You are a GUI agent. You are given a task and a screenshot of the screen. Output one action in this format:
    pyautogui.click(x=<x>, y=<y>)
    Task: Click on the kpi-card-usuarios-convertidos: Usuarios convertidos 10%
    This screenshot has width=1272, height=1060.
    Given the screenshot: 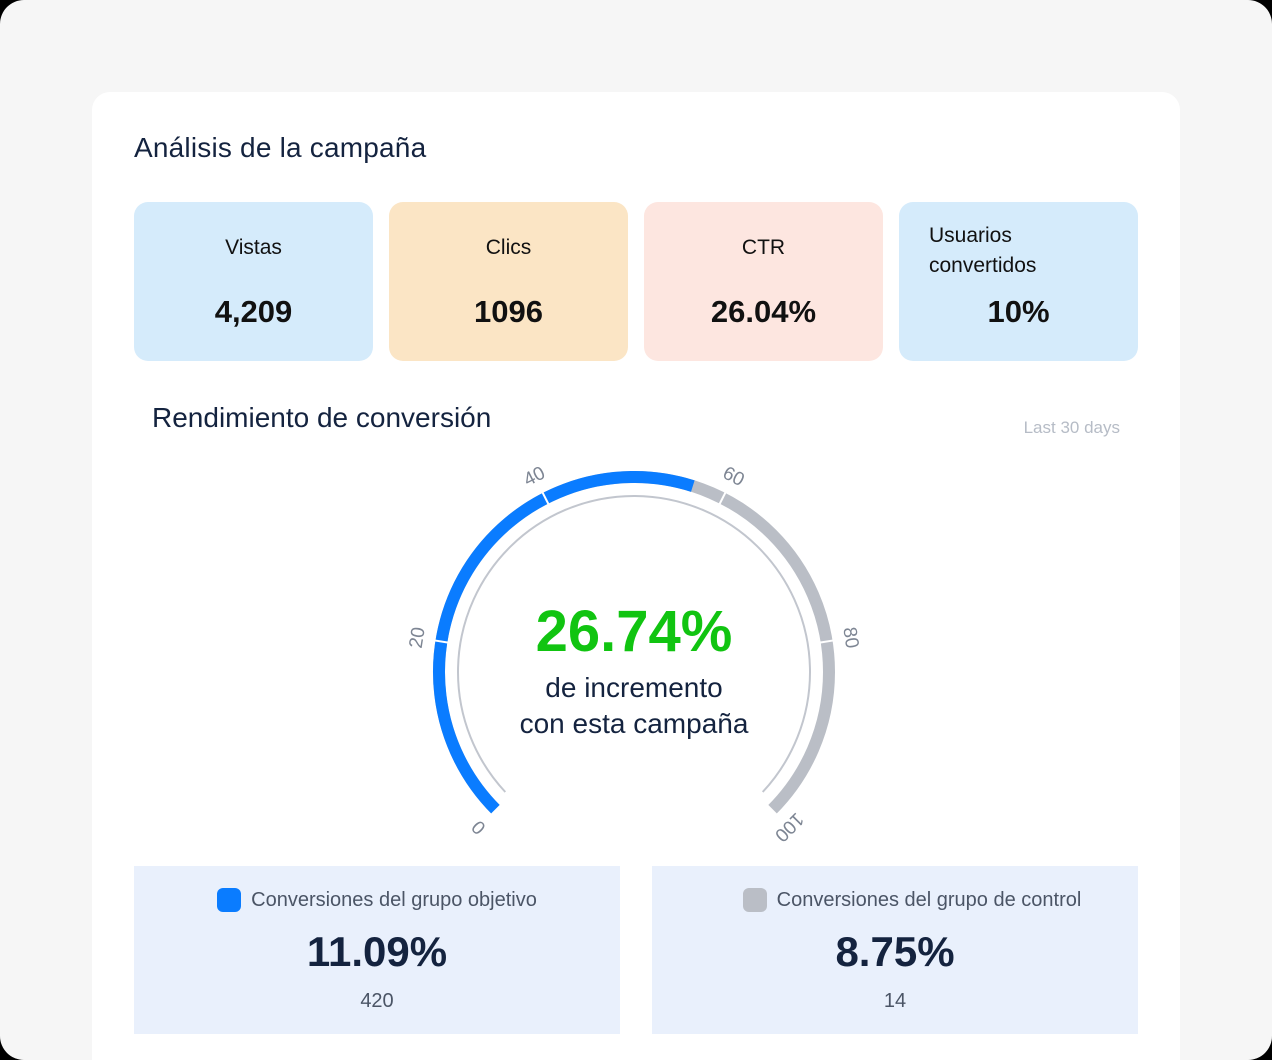 What is the action you would take?
    pyautogui.click(x=1018, y=281)
    